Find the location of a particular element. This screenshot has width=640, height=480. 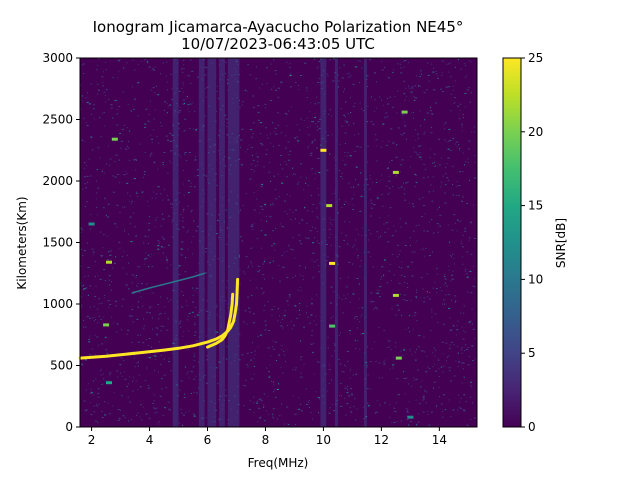

y-axis-label: Kilometers(Km) is located at coordinates (22, 242).